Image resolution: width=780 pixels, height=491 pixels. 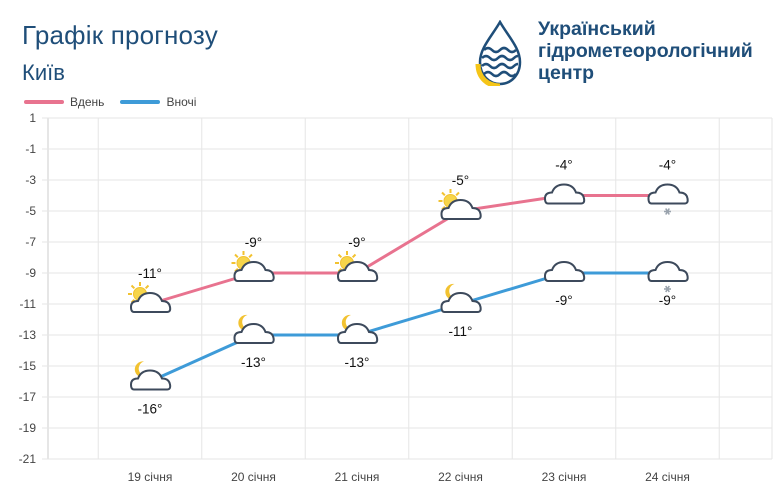 I want to click on x-tick-label: 24 січня, so click(x=667, y=477).